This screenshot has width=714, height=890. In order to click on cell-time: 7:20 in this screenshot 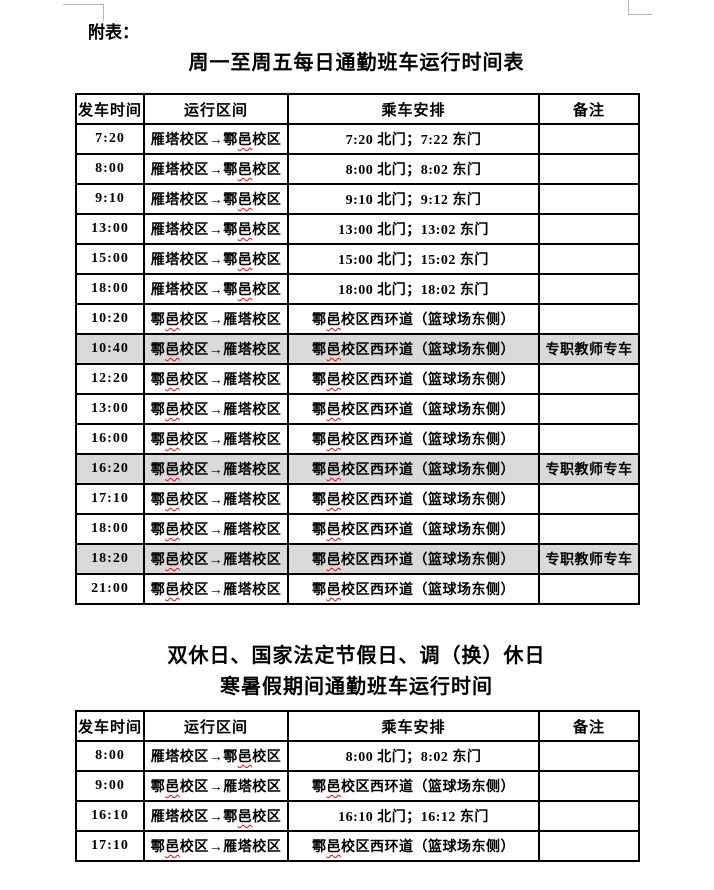, I will do `click(110, 139)`.